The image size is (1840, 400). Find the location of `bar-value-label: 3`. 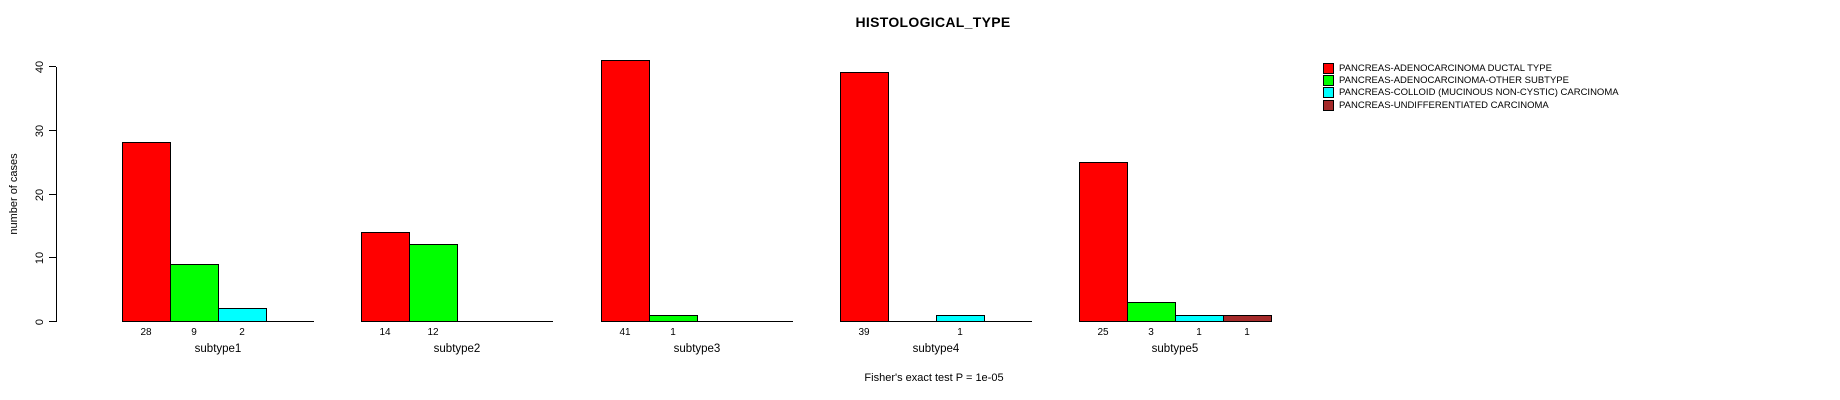

bar-value-label: 3 is located at coordinates (1151, 332).